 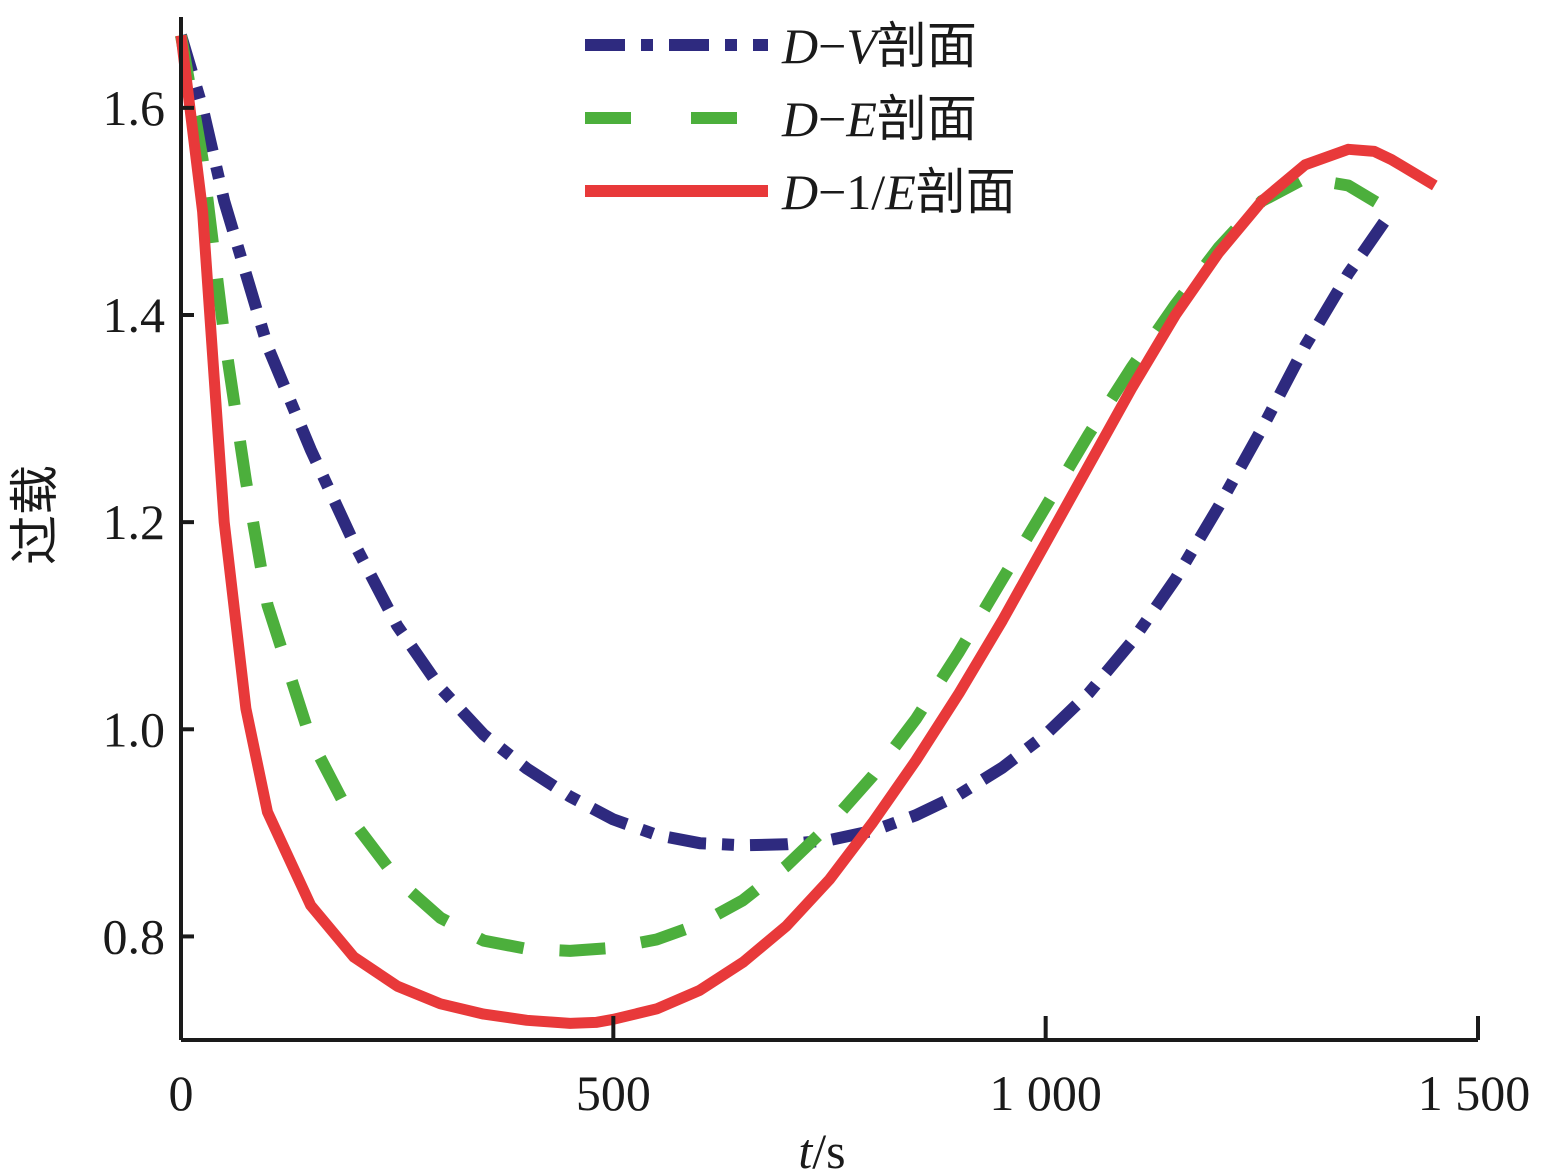 I want to click on y-axis-title: 过载, so click(x=35, y=515).